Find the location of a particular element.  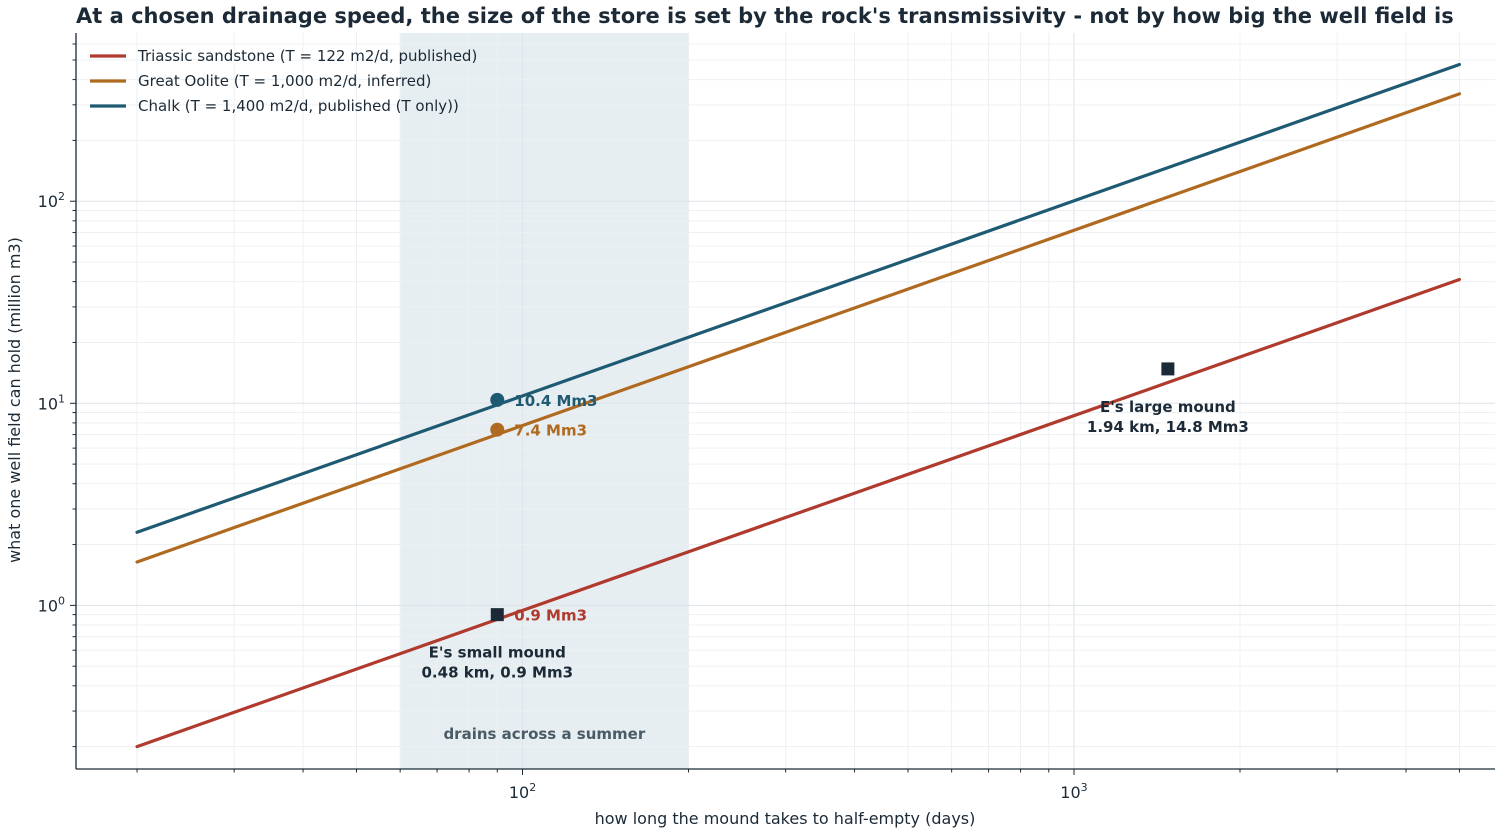

y-tick-label: 10¹ is located at coordinates (51, 402).